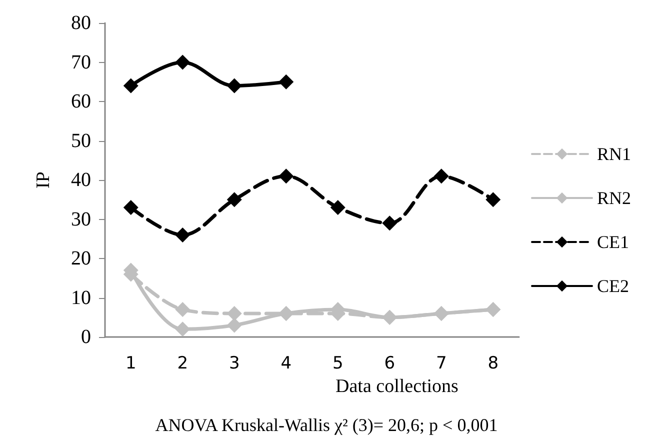 Image resolution: width=654 pixels, height=440 pixels. I want to click on legend-label: CE1, so click(613, 242).